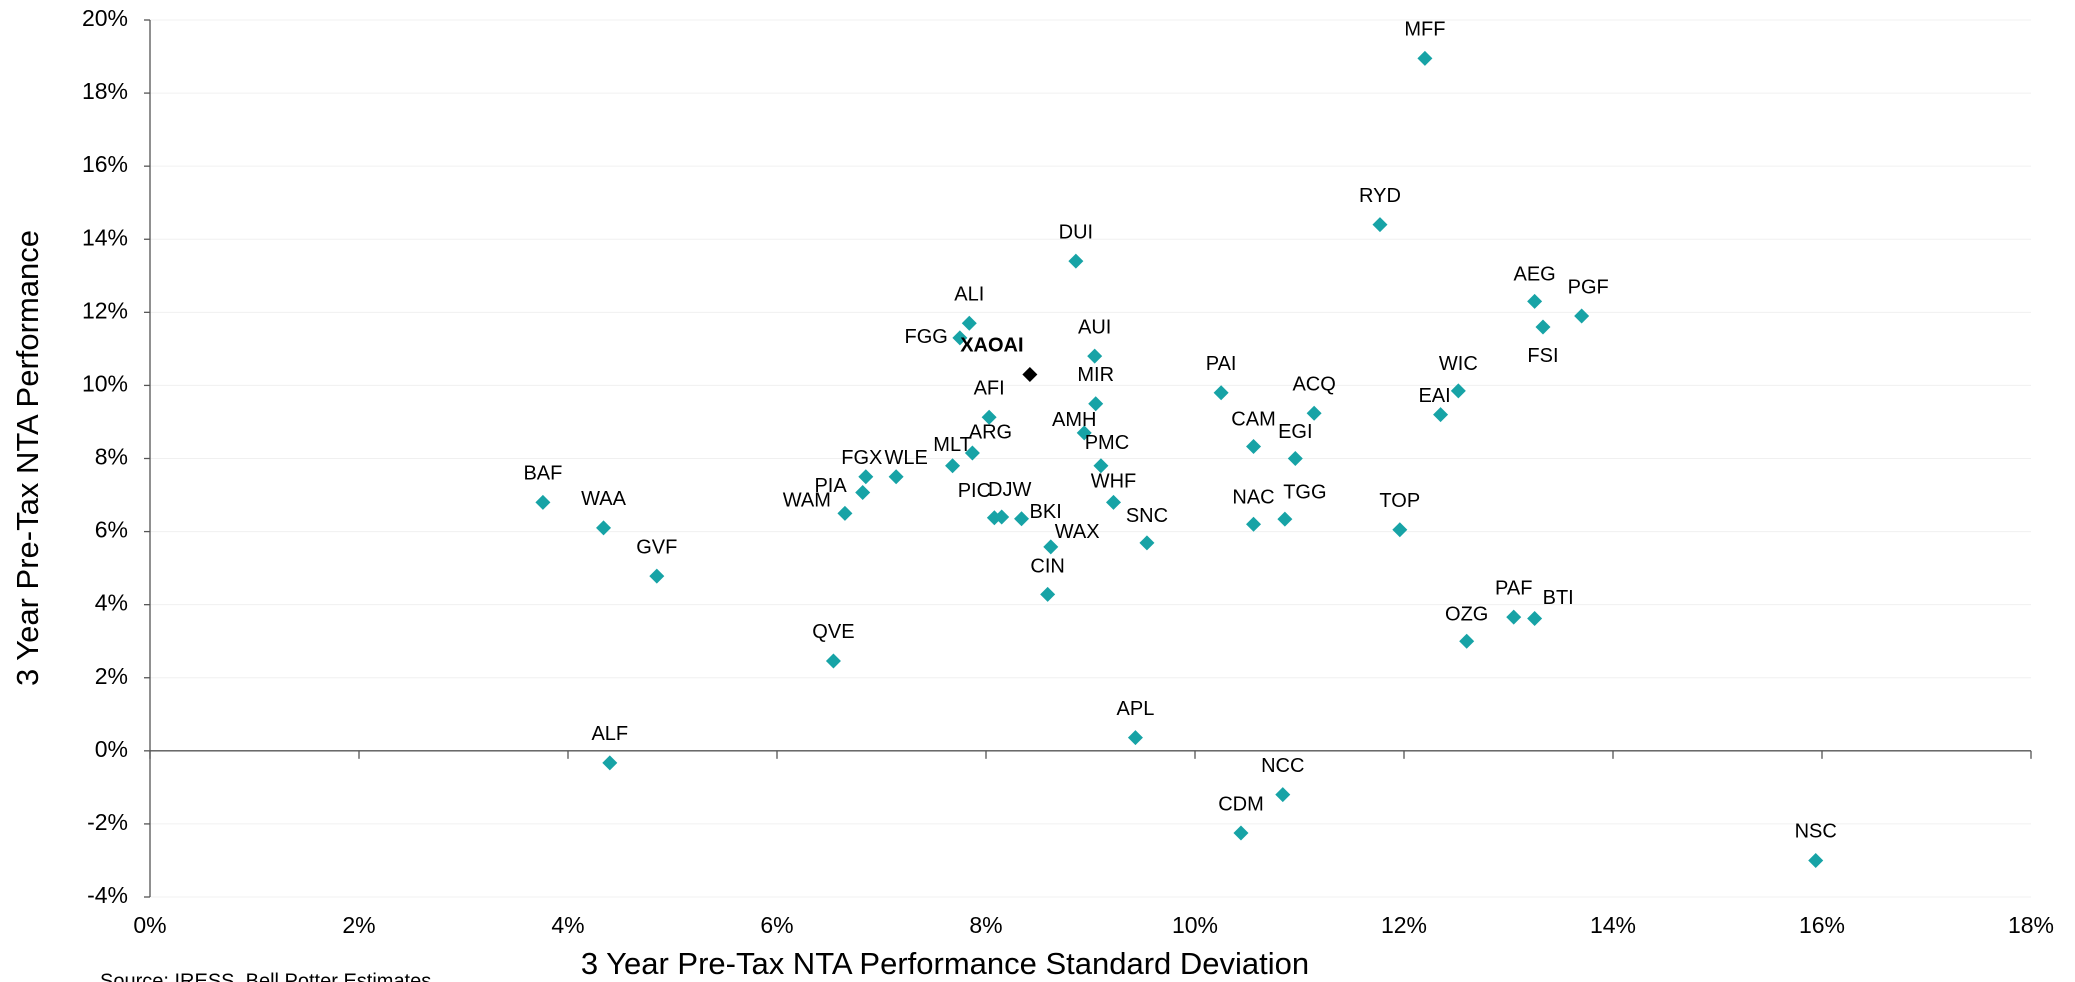 The width and height of the screenshot is (2075, 982). Describe the element at coordinates (609, 734) in the screenshot. I see `point-label: ALF` at that location.